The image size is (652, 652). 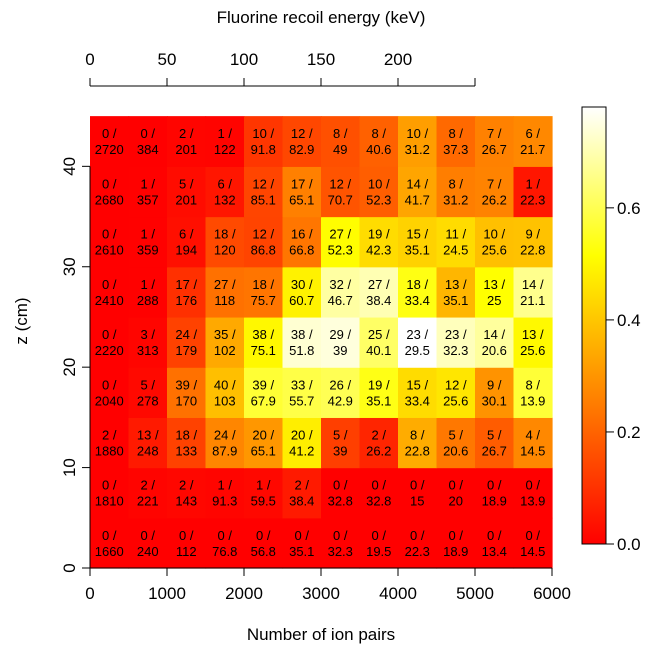 What do you see at coordinates (629, 544) in the screenshot?
I see `colorbar-tick-label: 0.0` at bounding box center [629, 544].